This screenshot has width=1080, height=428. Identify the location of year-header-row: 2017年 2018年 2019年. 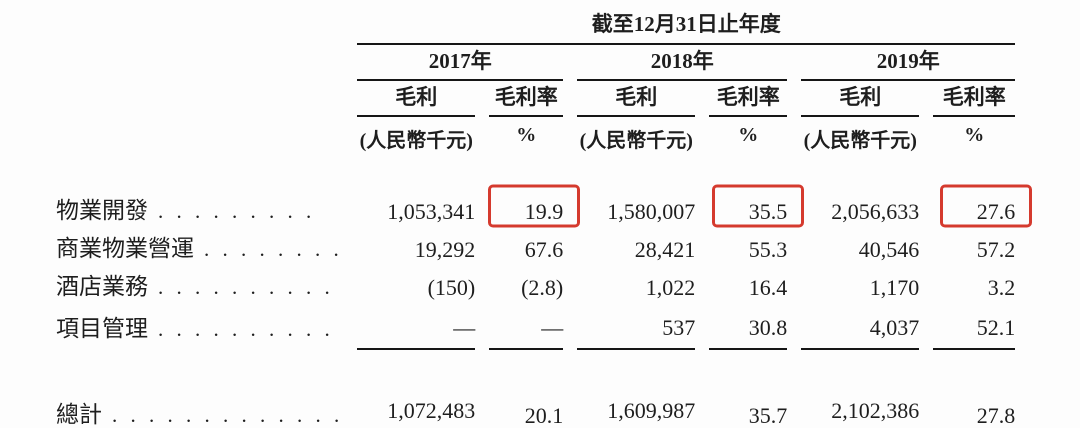
(536, 63).